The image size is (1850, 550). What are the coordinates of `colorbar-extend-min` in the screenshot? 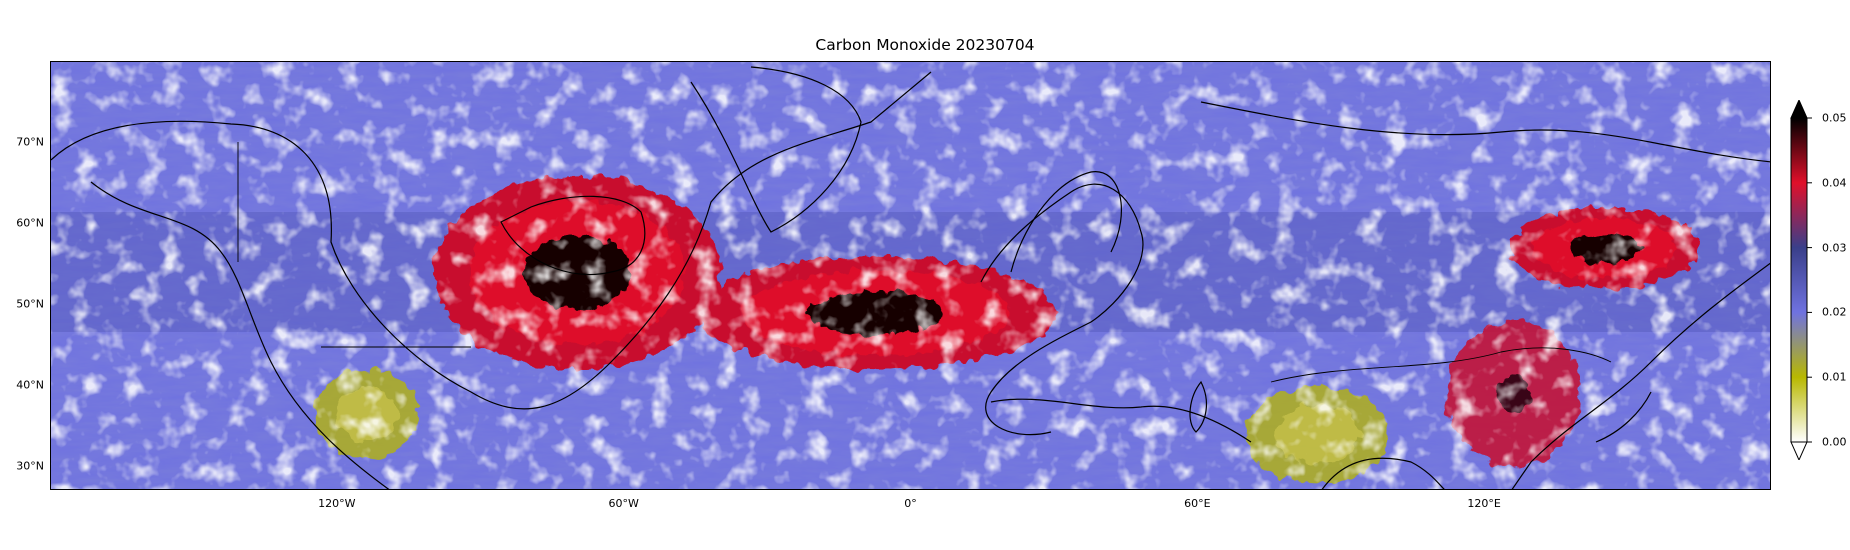 It's located at (1799, 450).